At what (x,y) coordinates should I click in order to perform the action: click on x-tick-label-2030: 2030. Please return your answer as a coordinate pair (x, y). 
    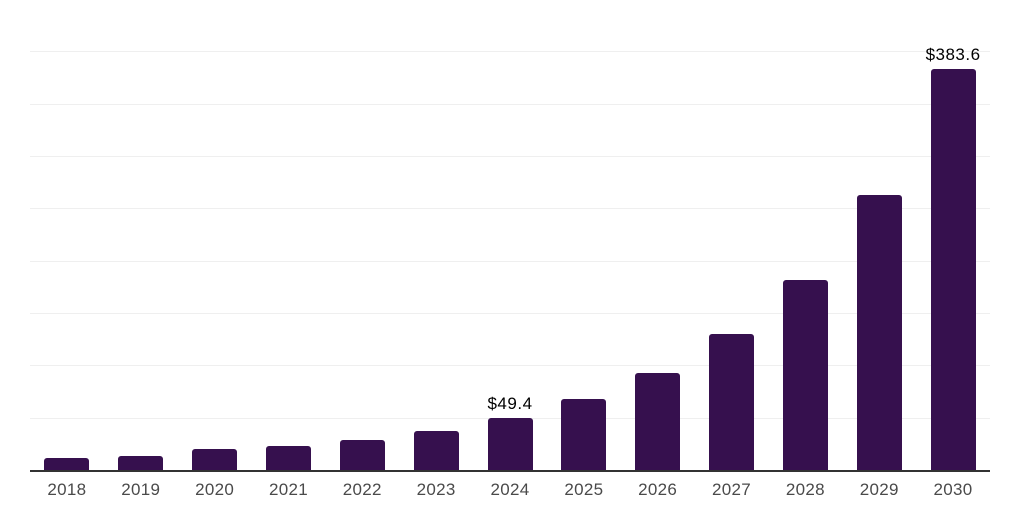
    Looking at the image, I should click on (953, 489).